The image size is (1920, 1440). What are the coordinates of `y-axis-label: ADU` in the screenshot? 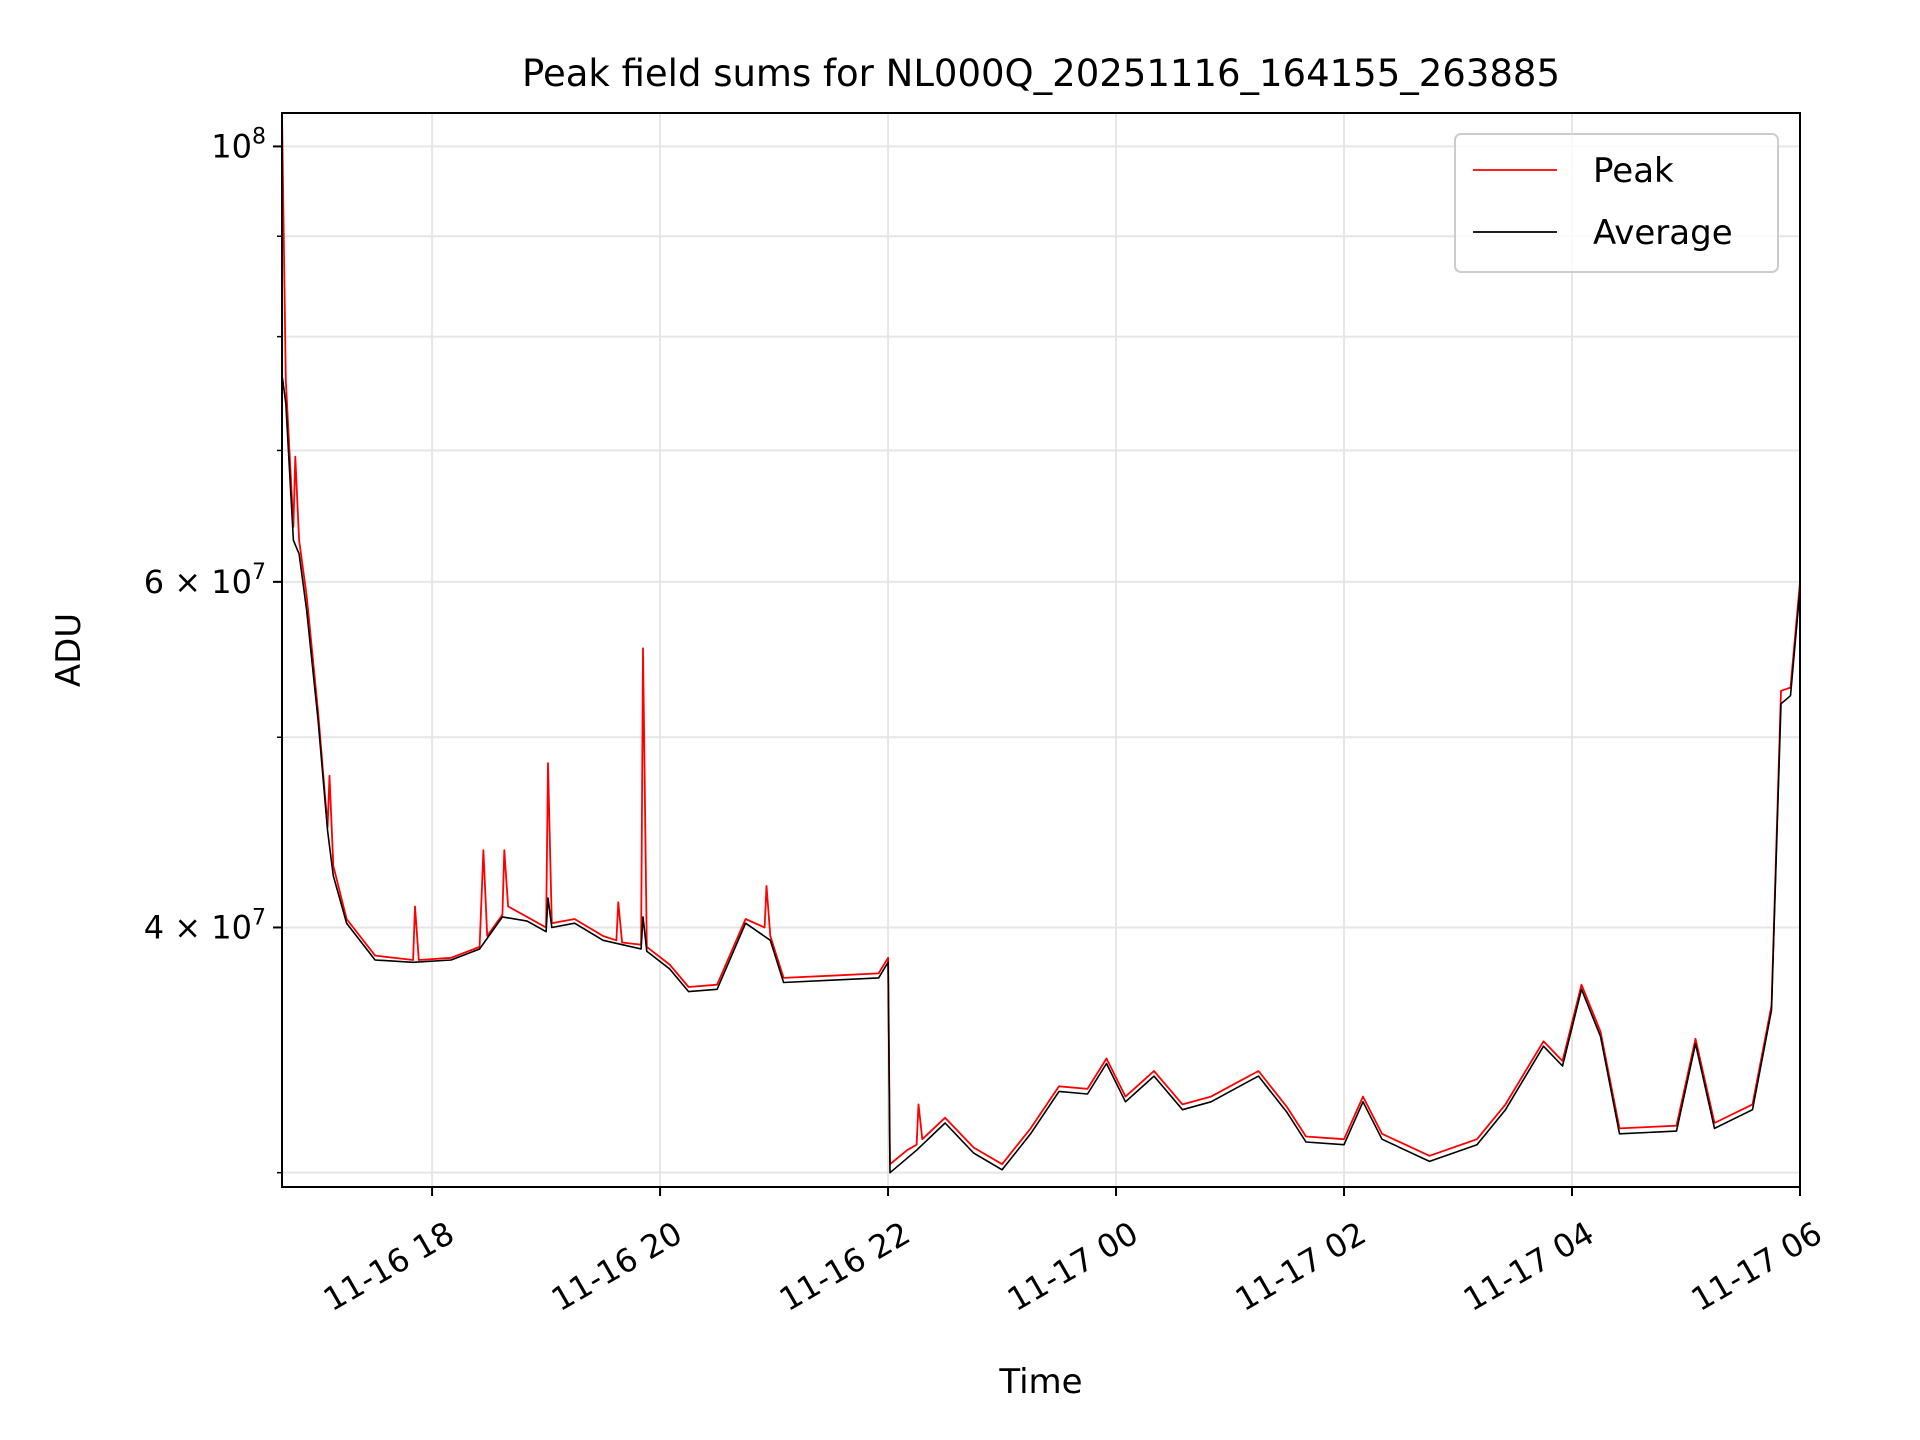 It's located at (69, 650).